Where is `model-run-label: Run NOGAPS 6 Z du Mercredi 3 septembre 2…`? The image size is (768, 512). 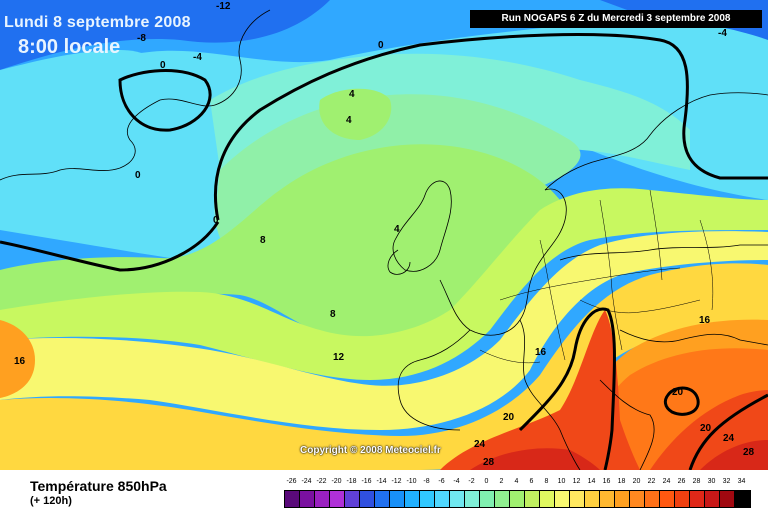 model-run-label: Run NOGAPS 6 Z du Mercredi 3 septembre 2… is located at coordinates (616, 19).